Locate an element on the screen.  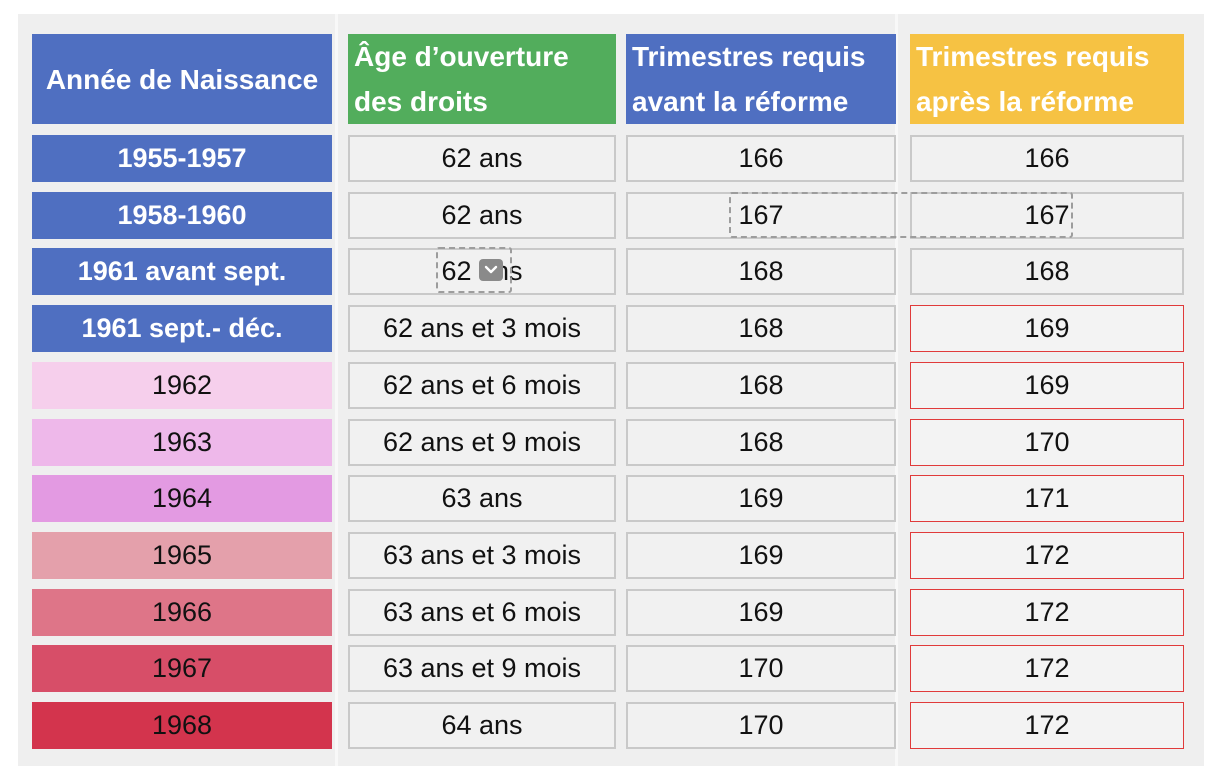
cell-text: 62 ans et 3 mois is located at coordinates (482, 328).